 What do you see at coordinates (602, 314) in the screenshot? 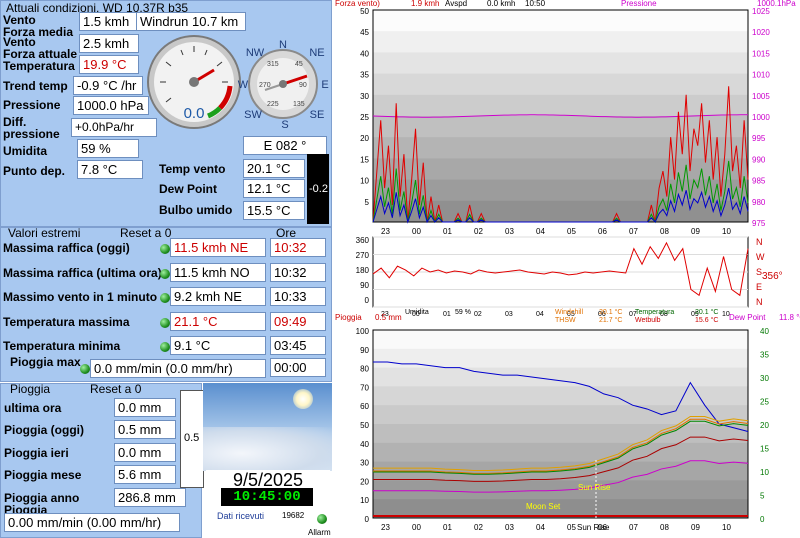
I see `hour-tick: 06` at bounding box center [602, 314].